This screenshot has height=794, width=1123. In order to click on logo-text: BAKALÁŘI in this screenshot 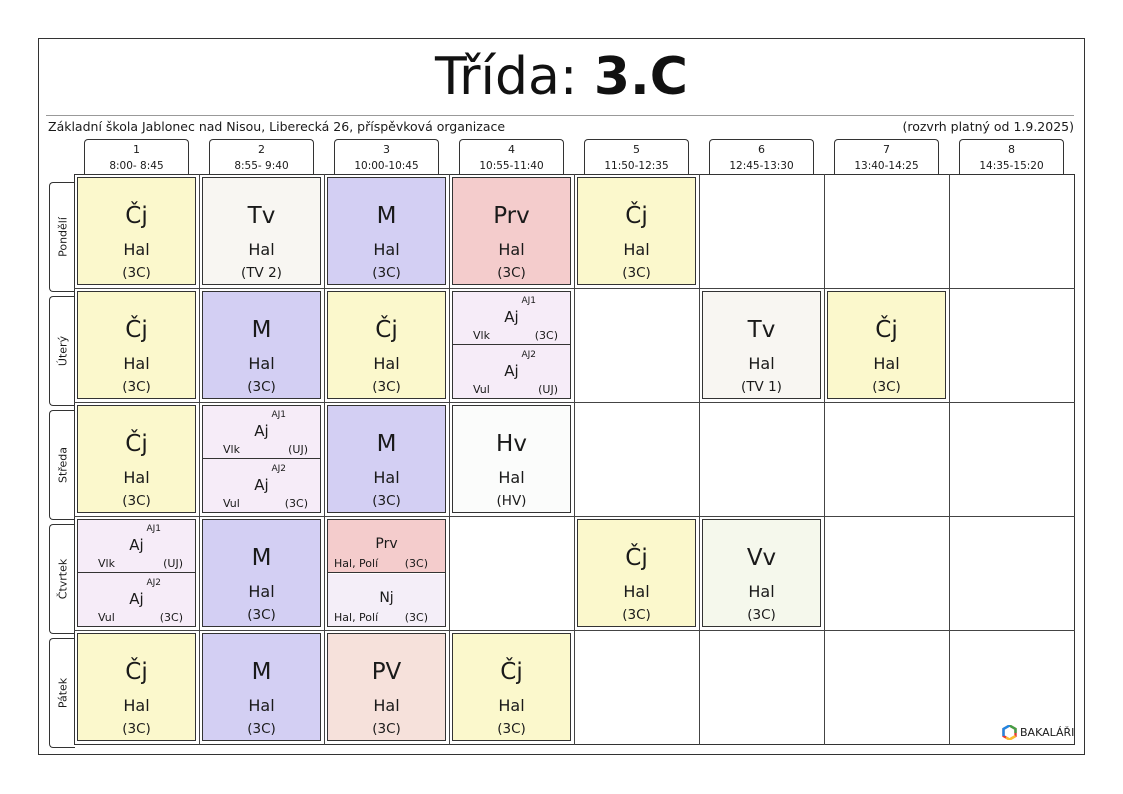, I will do `click(1047, 732)`.